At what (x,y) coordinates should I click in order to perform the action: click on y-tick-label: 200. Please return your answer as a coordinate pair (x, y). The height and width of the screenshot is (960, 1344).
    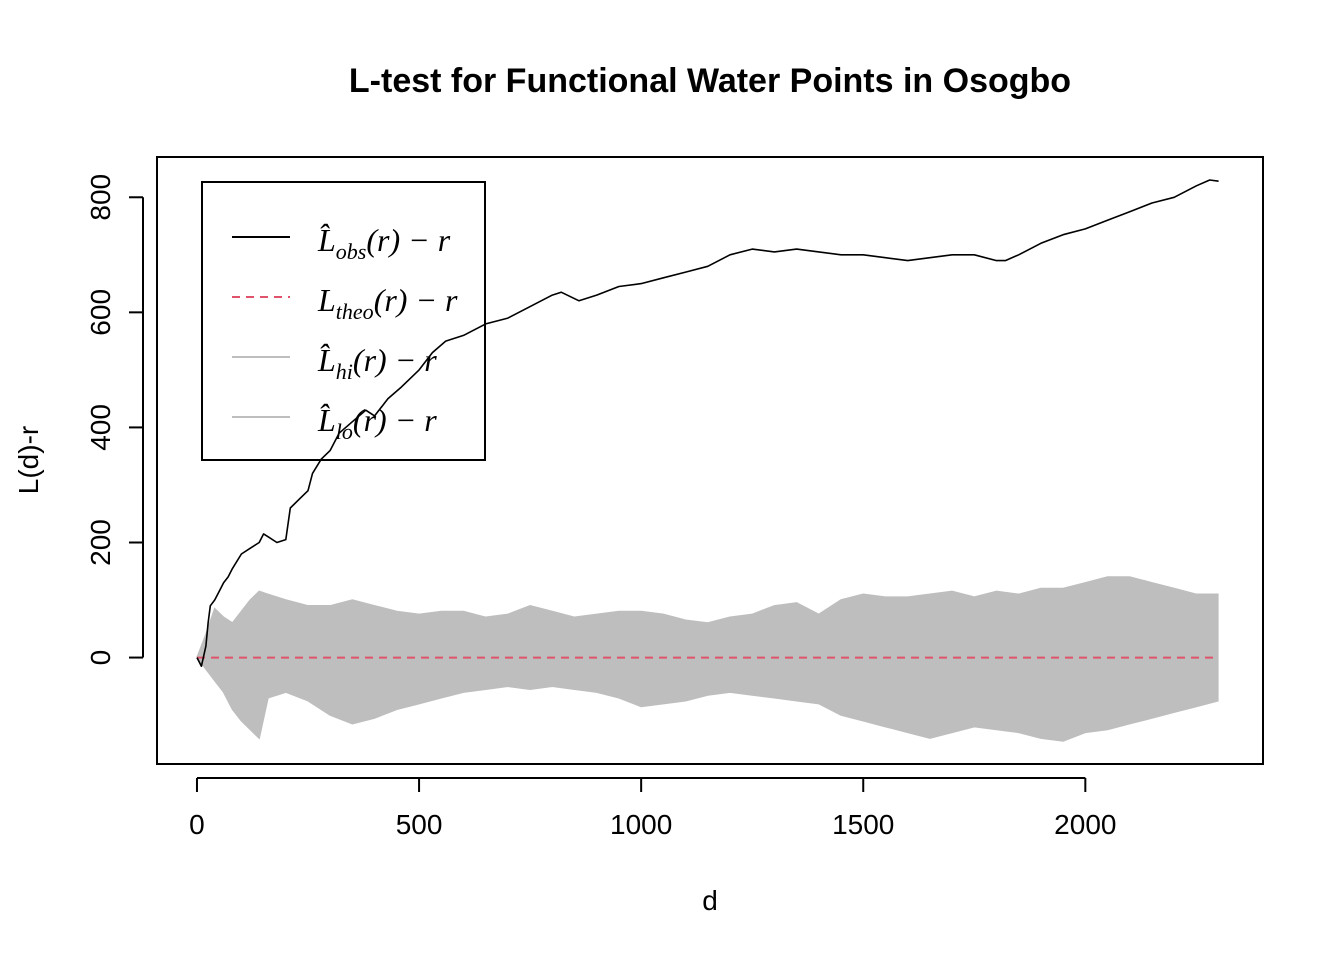
    Looking at the image, I should click on (100, 542).